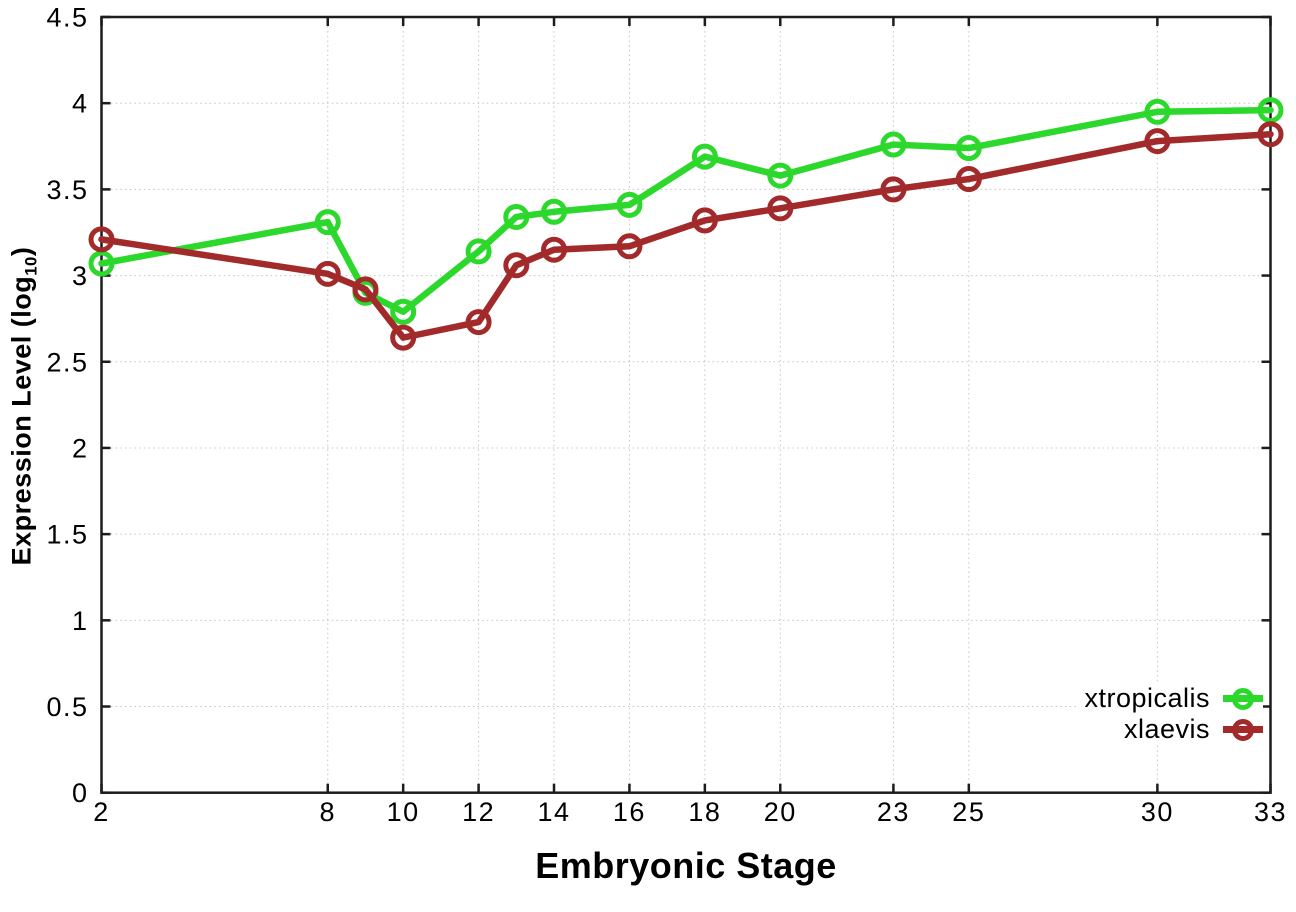 This screenshot has width=1296, height=912. Describe the element at coordinates (1270, 812) in the screenshot. I see `x-tick-label-33: 33` at that location.